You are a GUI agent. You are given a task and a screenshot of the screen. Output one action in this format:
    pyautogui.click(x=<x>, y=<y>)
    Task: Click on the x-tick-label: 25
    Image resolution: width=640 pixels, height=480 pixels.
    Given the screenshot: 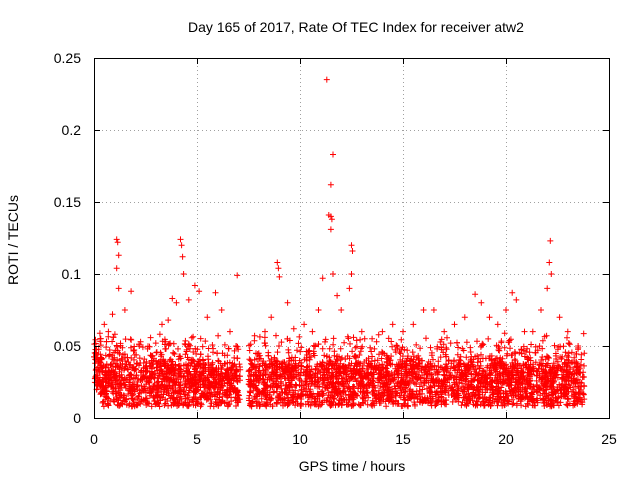 What is the action you would take?
    pyautogui.click(x=609, y=439)
    